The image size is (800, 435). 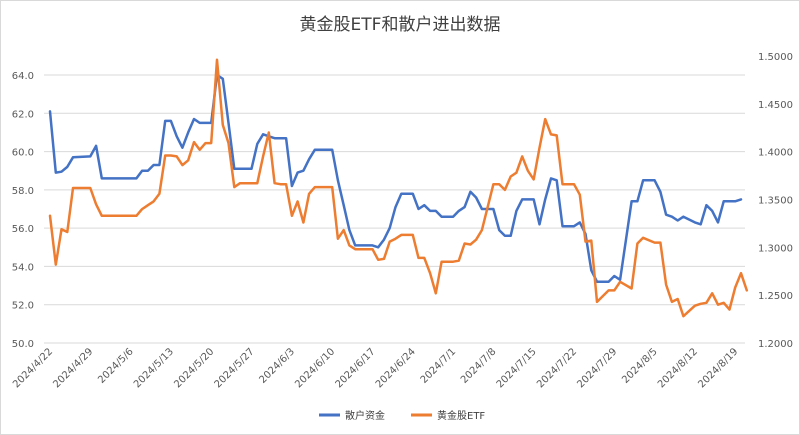 What do you see at coordinates (23, 210) in the screenshot?
I see `left-axis-ticks: 50.0 52.0 54.0 56.0 58.0 60.0 62.0 64.0` at bounding box center [23, 210].